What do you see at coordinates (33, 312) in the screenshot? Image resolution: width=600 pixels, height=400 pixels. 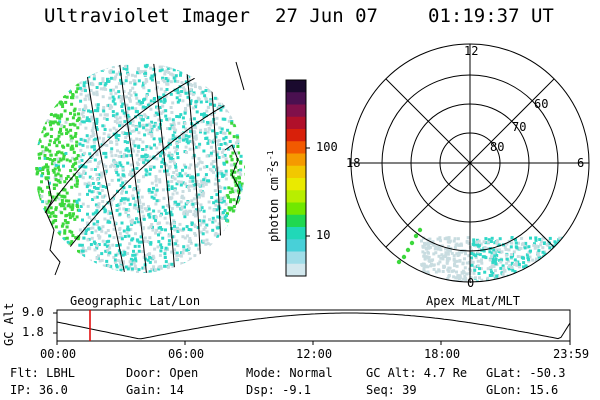 I see `altitude-ytick-9: 9.0` at bounding box center [33, 312].